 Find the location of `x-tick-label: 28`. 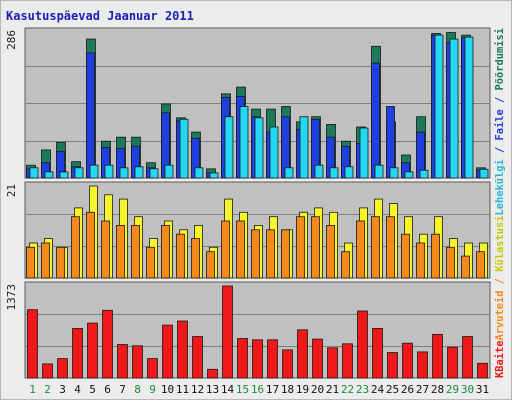

x-tick-label: 28 is located at coordinates (437, 389).